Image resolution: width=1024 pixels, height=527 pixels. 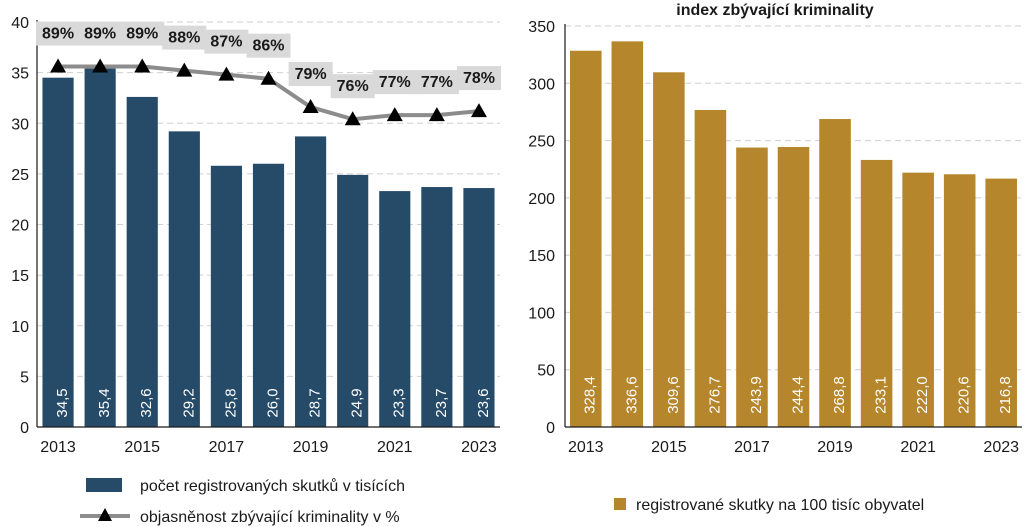 I want to click on bar-value-label: 34,5, so click(x=62, y=402).